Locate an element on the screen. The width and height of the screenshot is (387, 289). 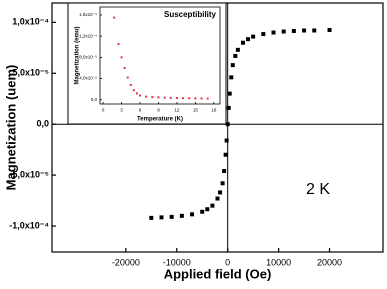
x-tick-label: -20000 is located at coordinates (126, 262).